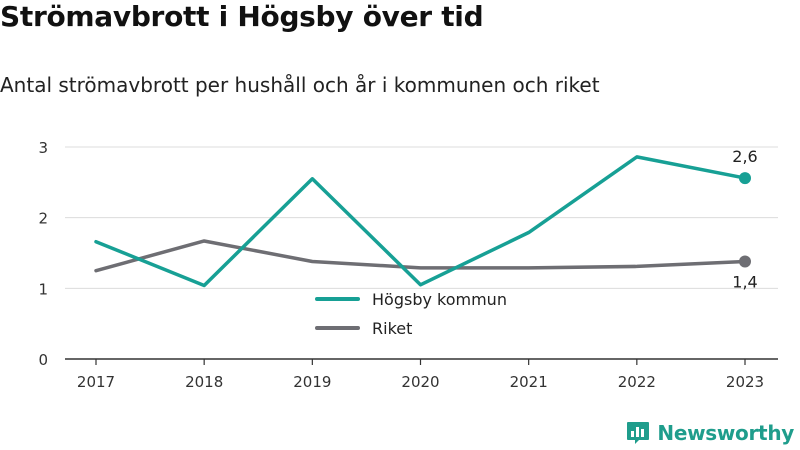 The width and height of the screenshot is (800, 450). What do you see at coordinates (529, 382) in the screenshot?
I see `x-tick-label: 2021` at bounding box center [529, 382].